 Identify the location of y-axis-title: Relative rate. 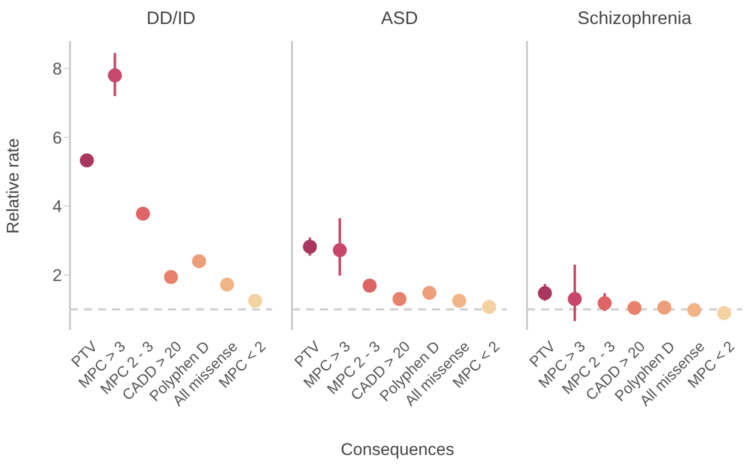
(14, 186).